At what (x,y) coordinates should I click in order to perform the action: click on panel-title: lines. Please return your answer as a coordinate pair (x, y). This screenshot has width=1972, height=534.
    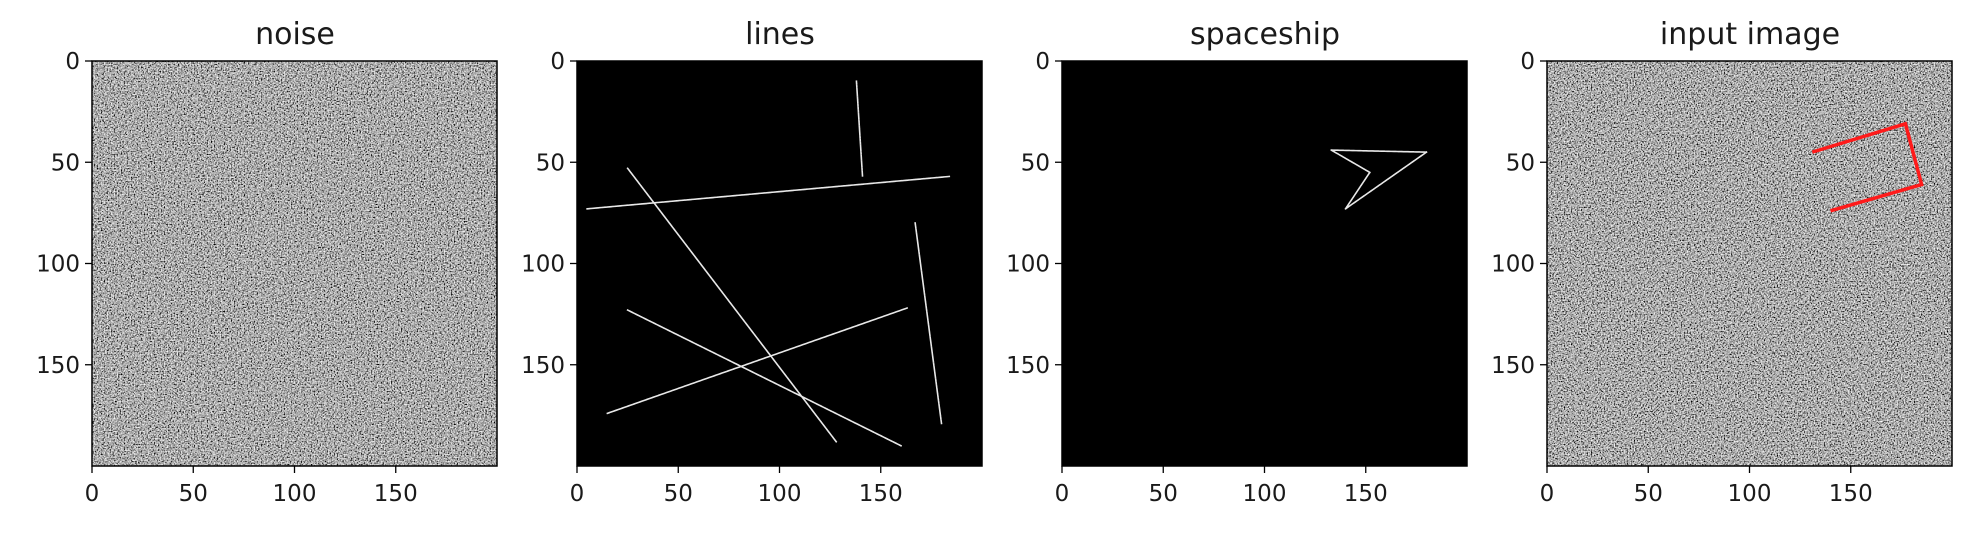
    Looking at the image, I should click on (780, 34).